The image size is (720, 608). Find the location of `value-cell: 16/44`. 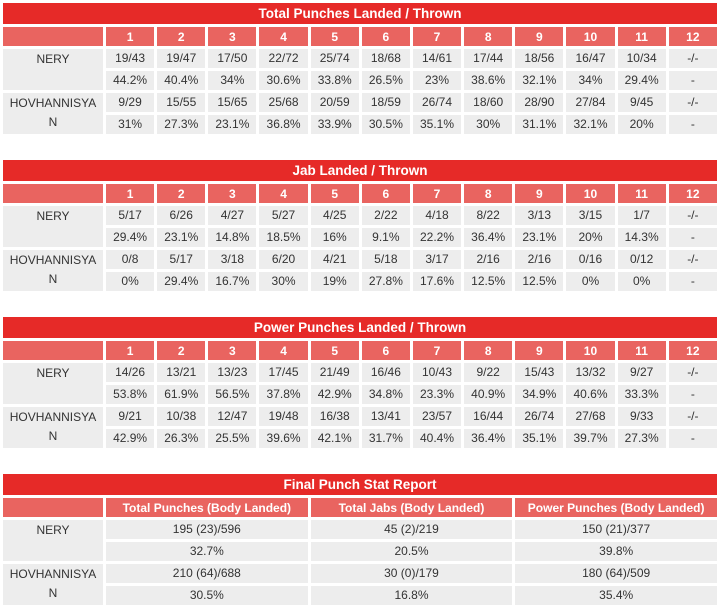

value-cell: 16/44 is located at coordinates (488, 416).